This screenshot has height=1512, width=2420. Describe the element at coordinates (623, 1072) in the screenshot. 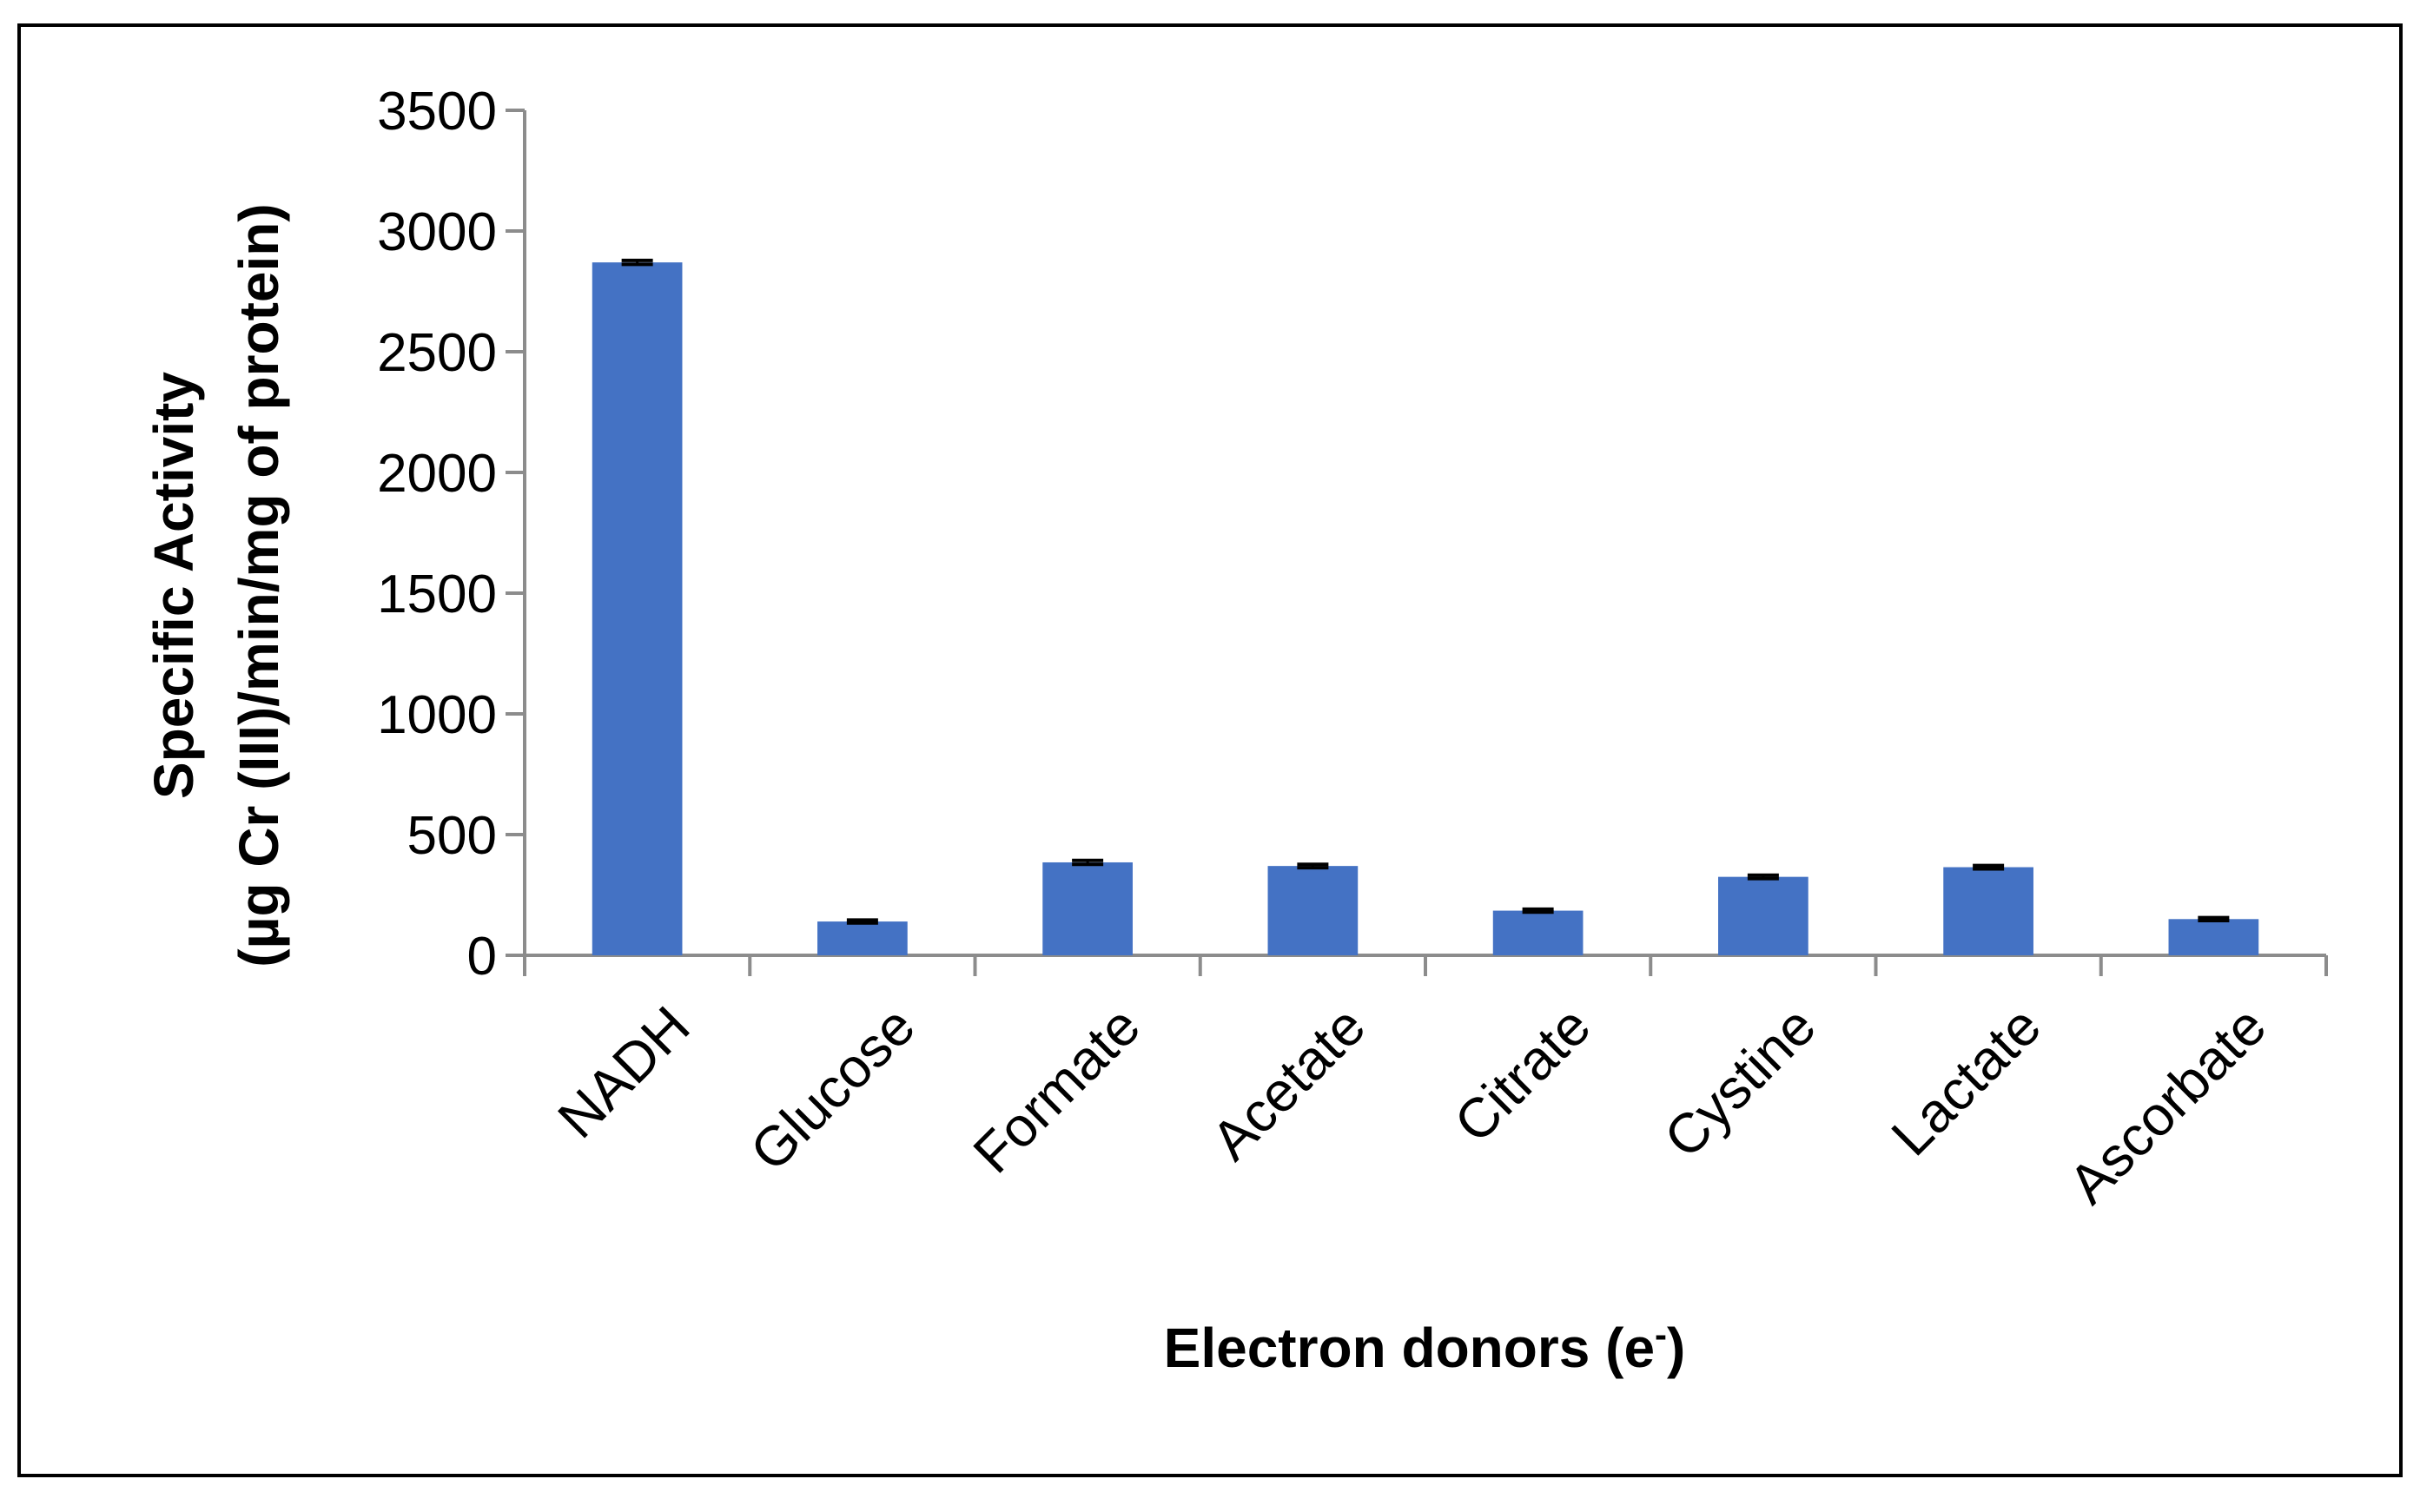

I see `x-tick-label-nadh: NADH` at that location.